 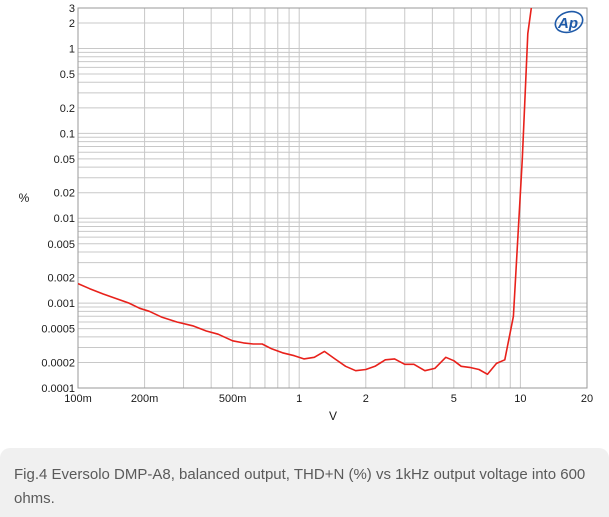 I want to click on x-tick-label: 500m, so click(x=233, y=399).